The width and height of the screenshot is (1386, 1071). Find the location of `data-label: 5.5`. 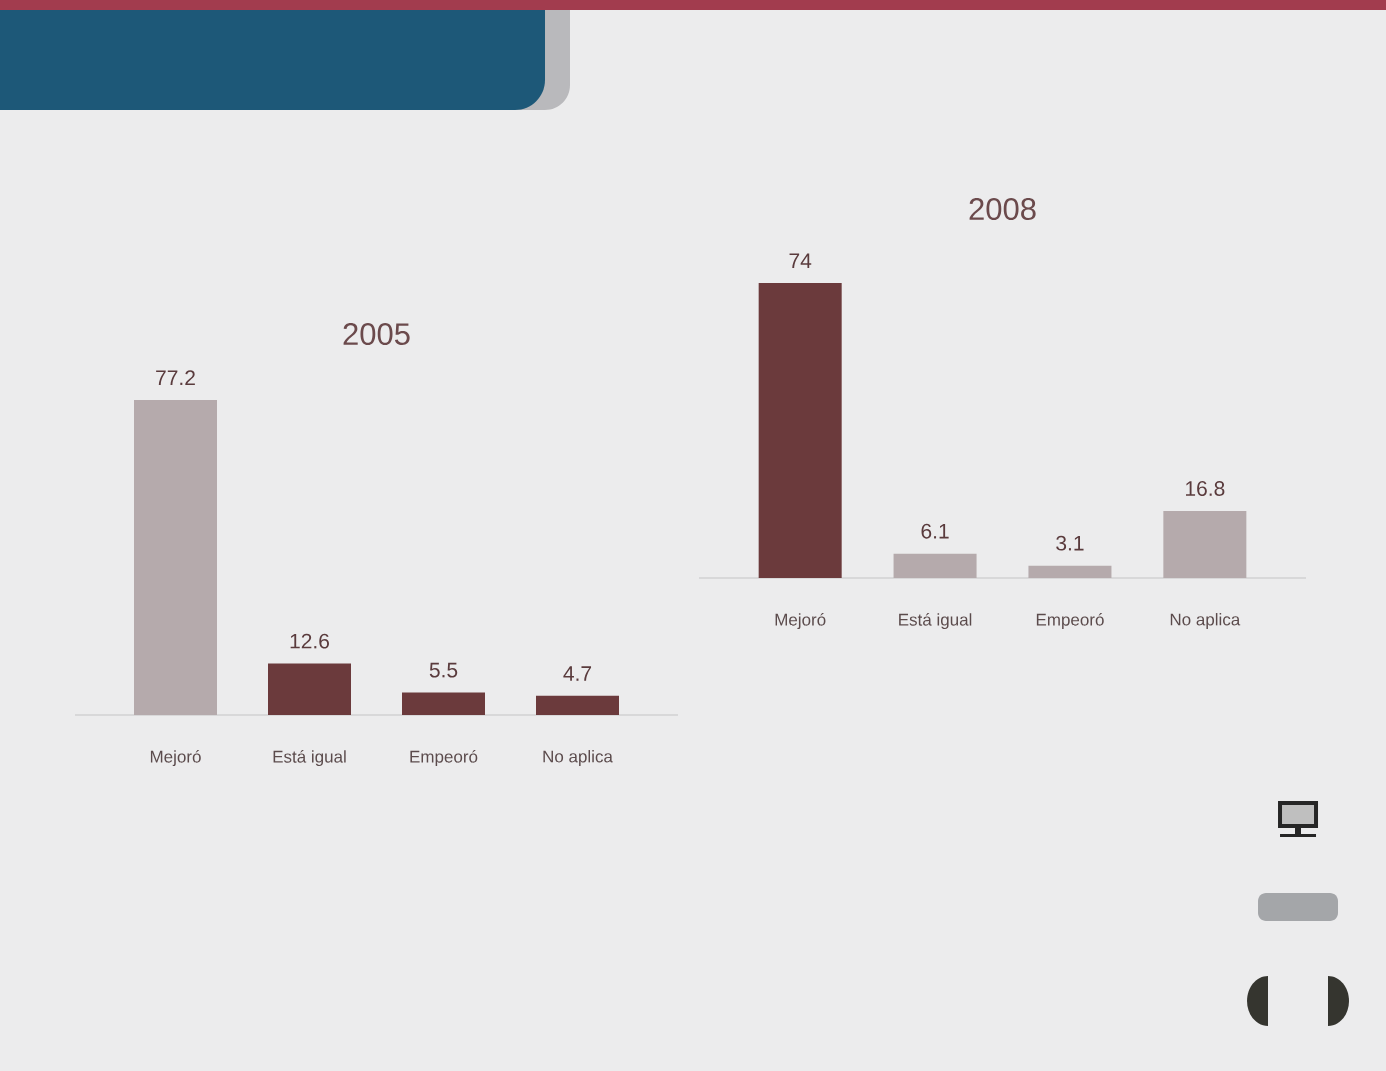

data-label: 5.5 is located at coordinates (443, 670).